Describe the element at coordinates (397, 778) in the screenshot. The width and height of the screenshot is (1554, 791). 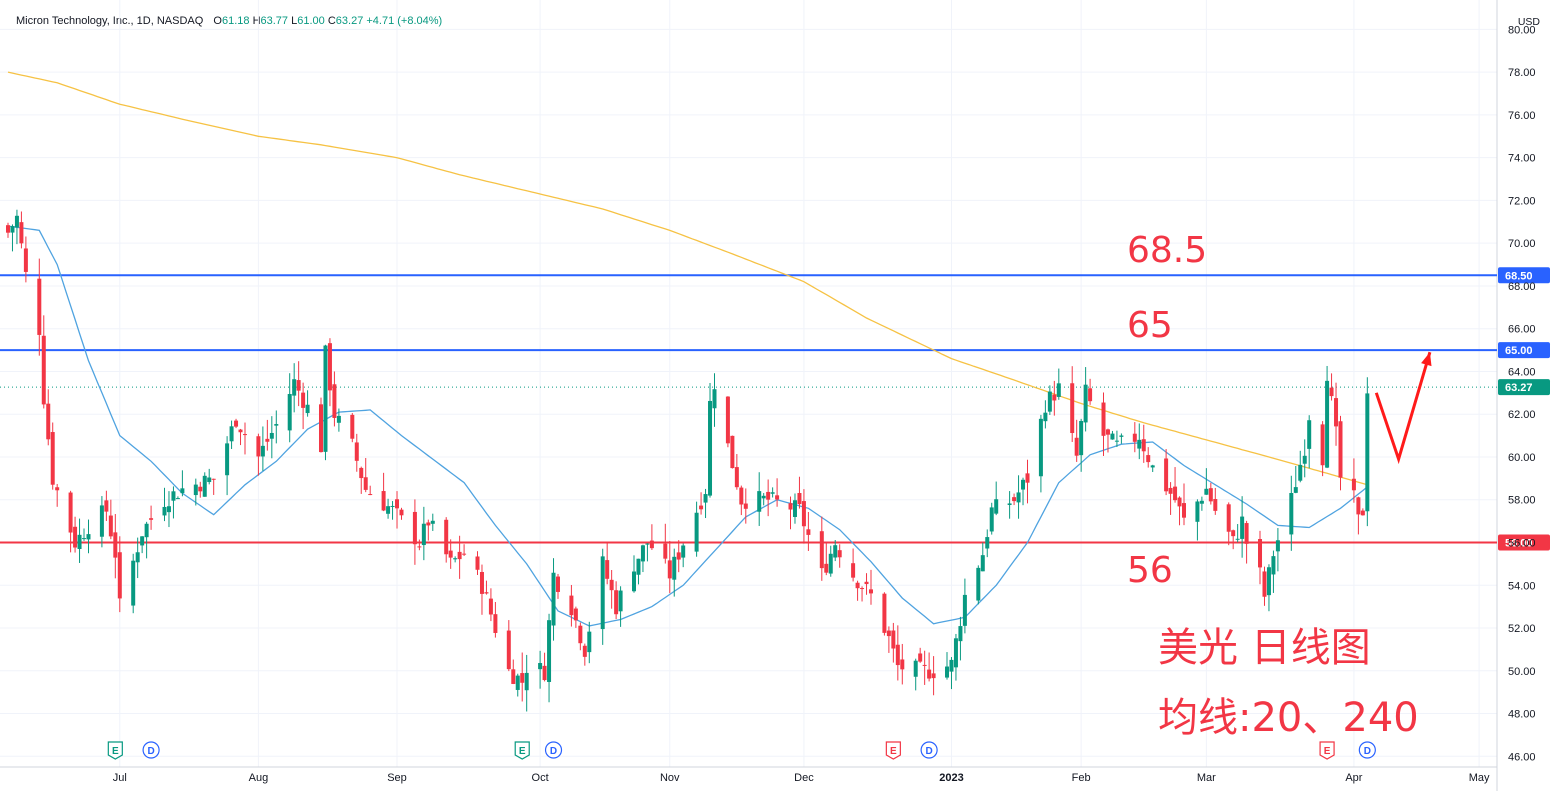
I see `x-tick-label: Sep` at that location.